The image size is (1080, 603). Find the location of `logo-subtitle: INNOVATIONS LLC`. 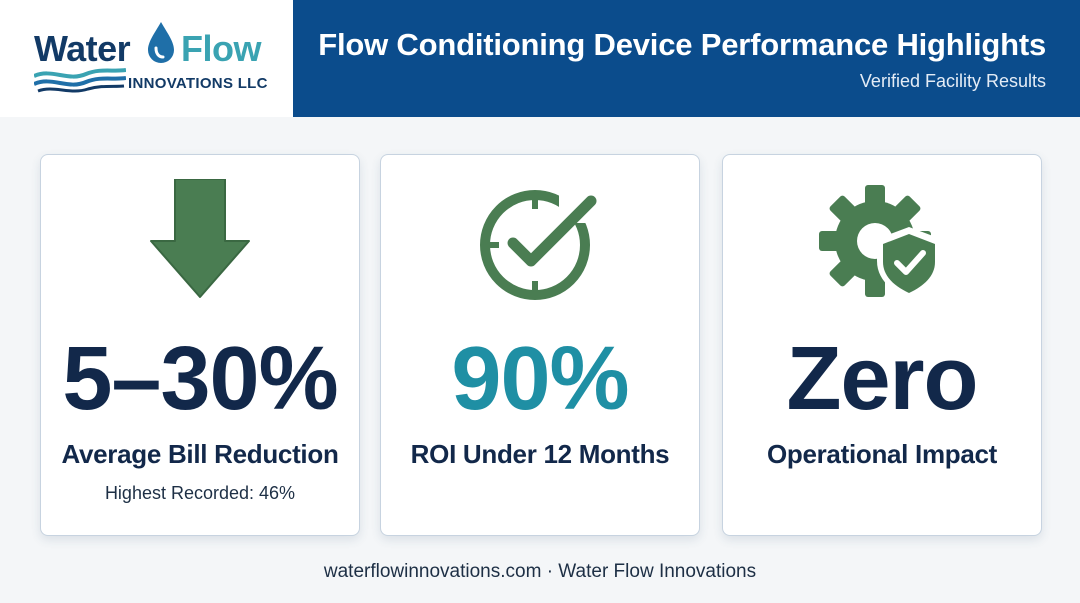

logo-subtitle: INNOVATIONS LLC is located at coordinates (198, 83).